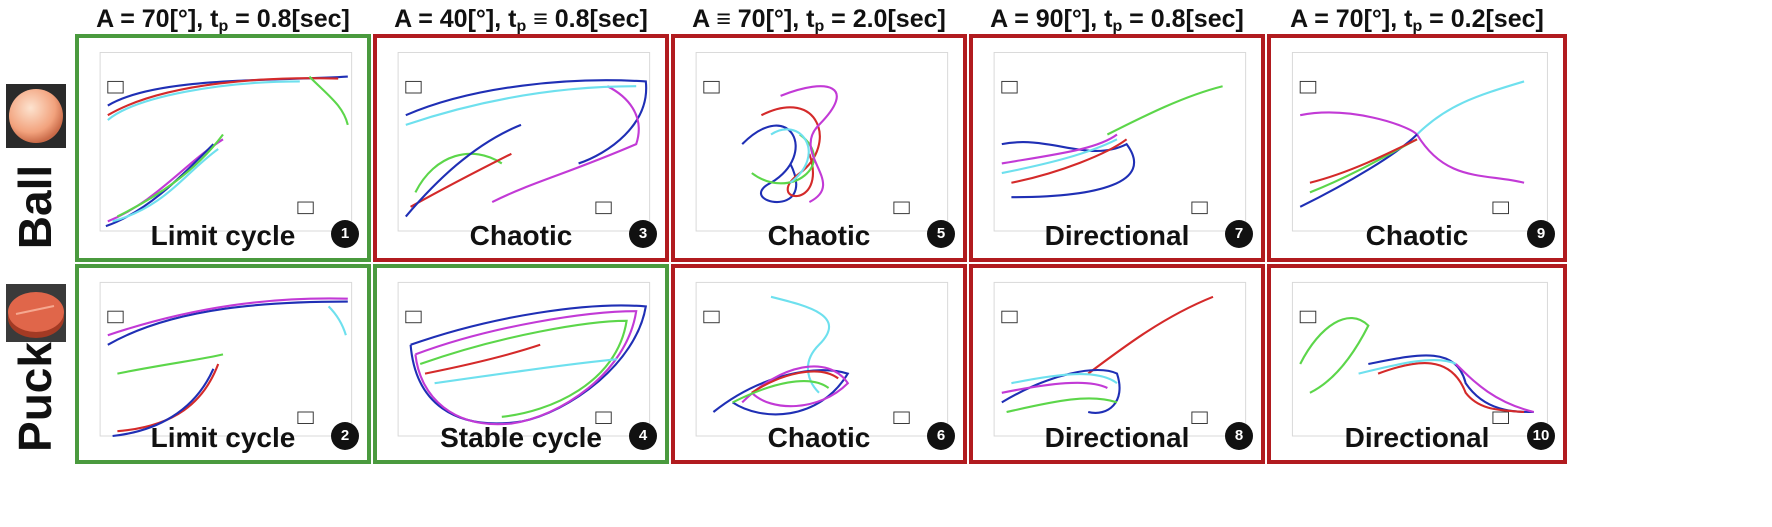 This screenshot has height=527, width=1772. I want to click on cell-number-badge: 9, so click(1541, 234).